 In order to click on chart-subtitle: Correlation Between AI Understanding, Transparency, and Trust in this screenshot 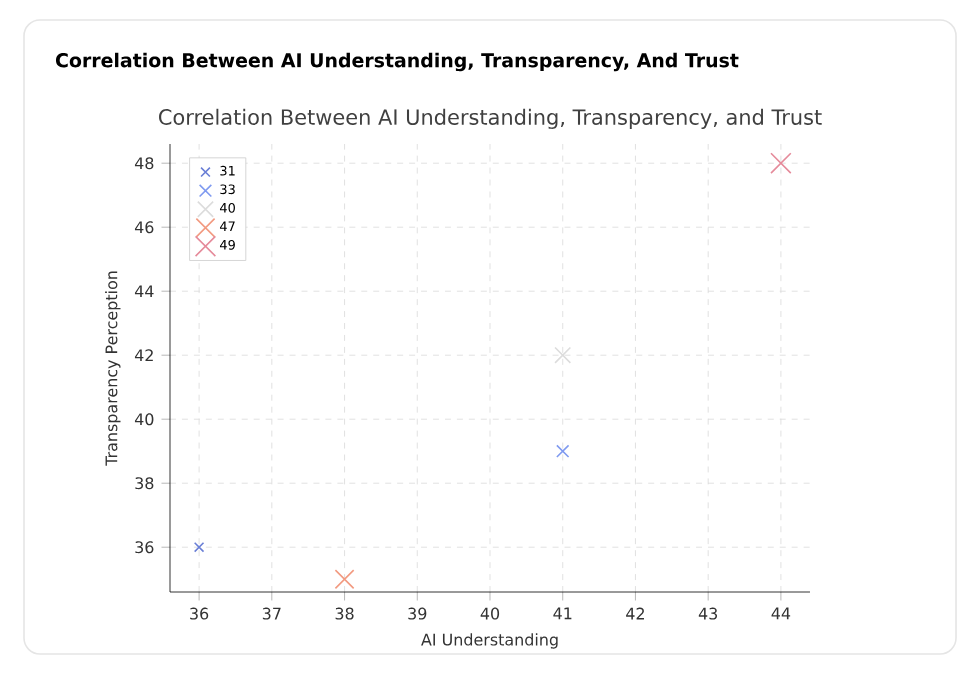, I will do `click(490, 118)`.